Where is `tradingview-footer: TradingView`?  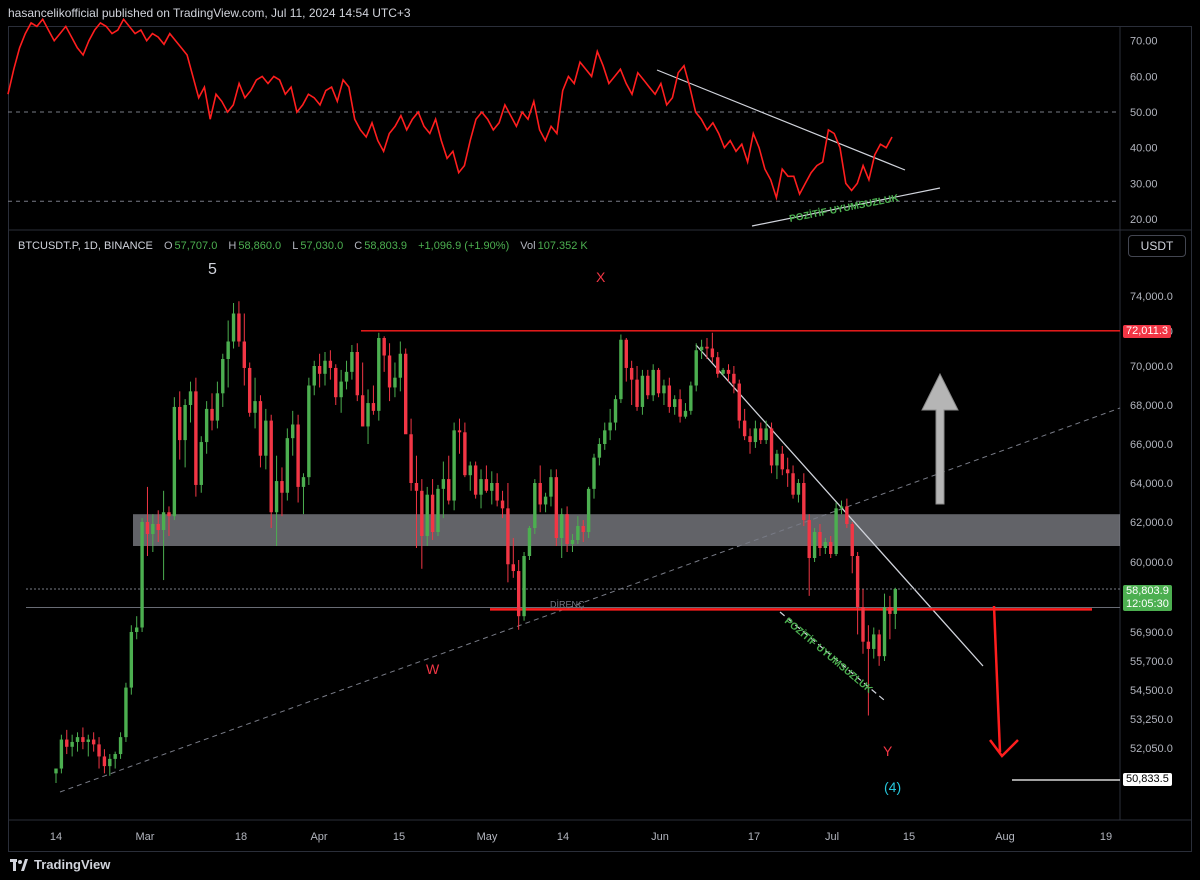 tradingview-footer: TradingView is located at coordinates (60, 864).